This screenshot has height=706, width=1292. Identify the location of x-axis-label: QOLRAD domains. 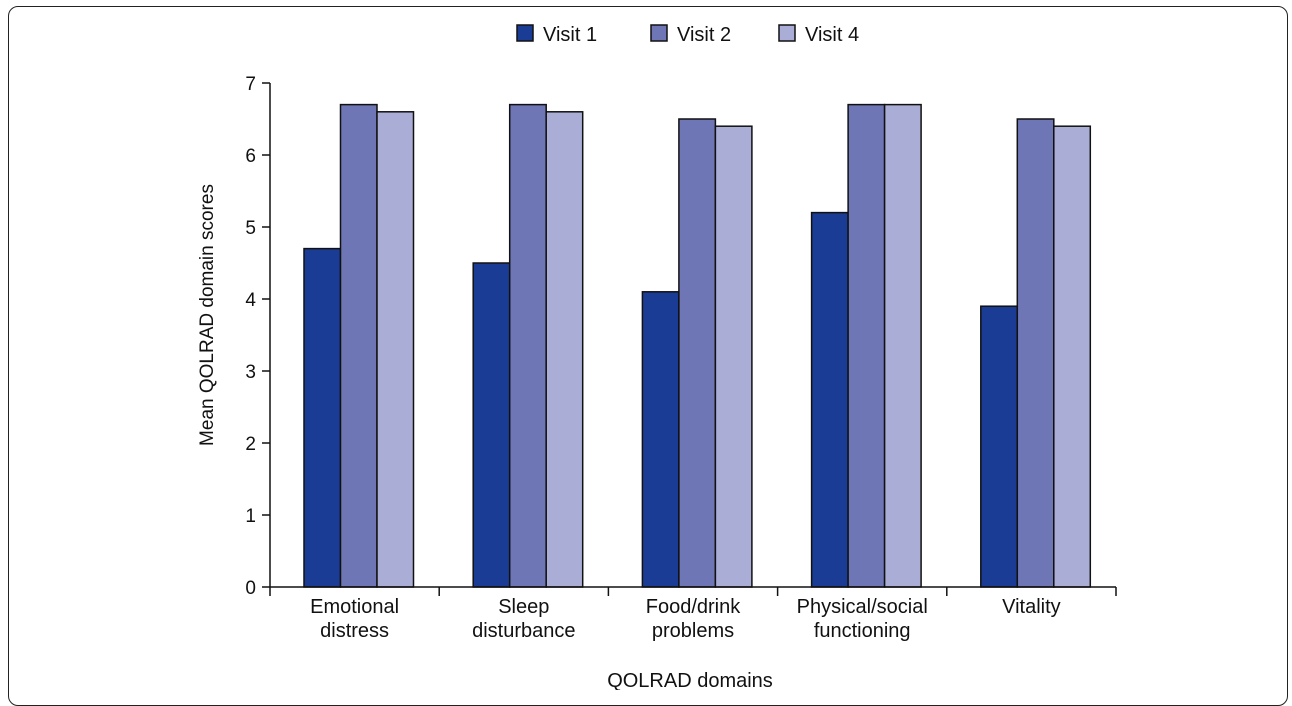
(690, 680).